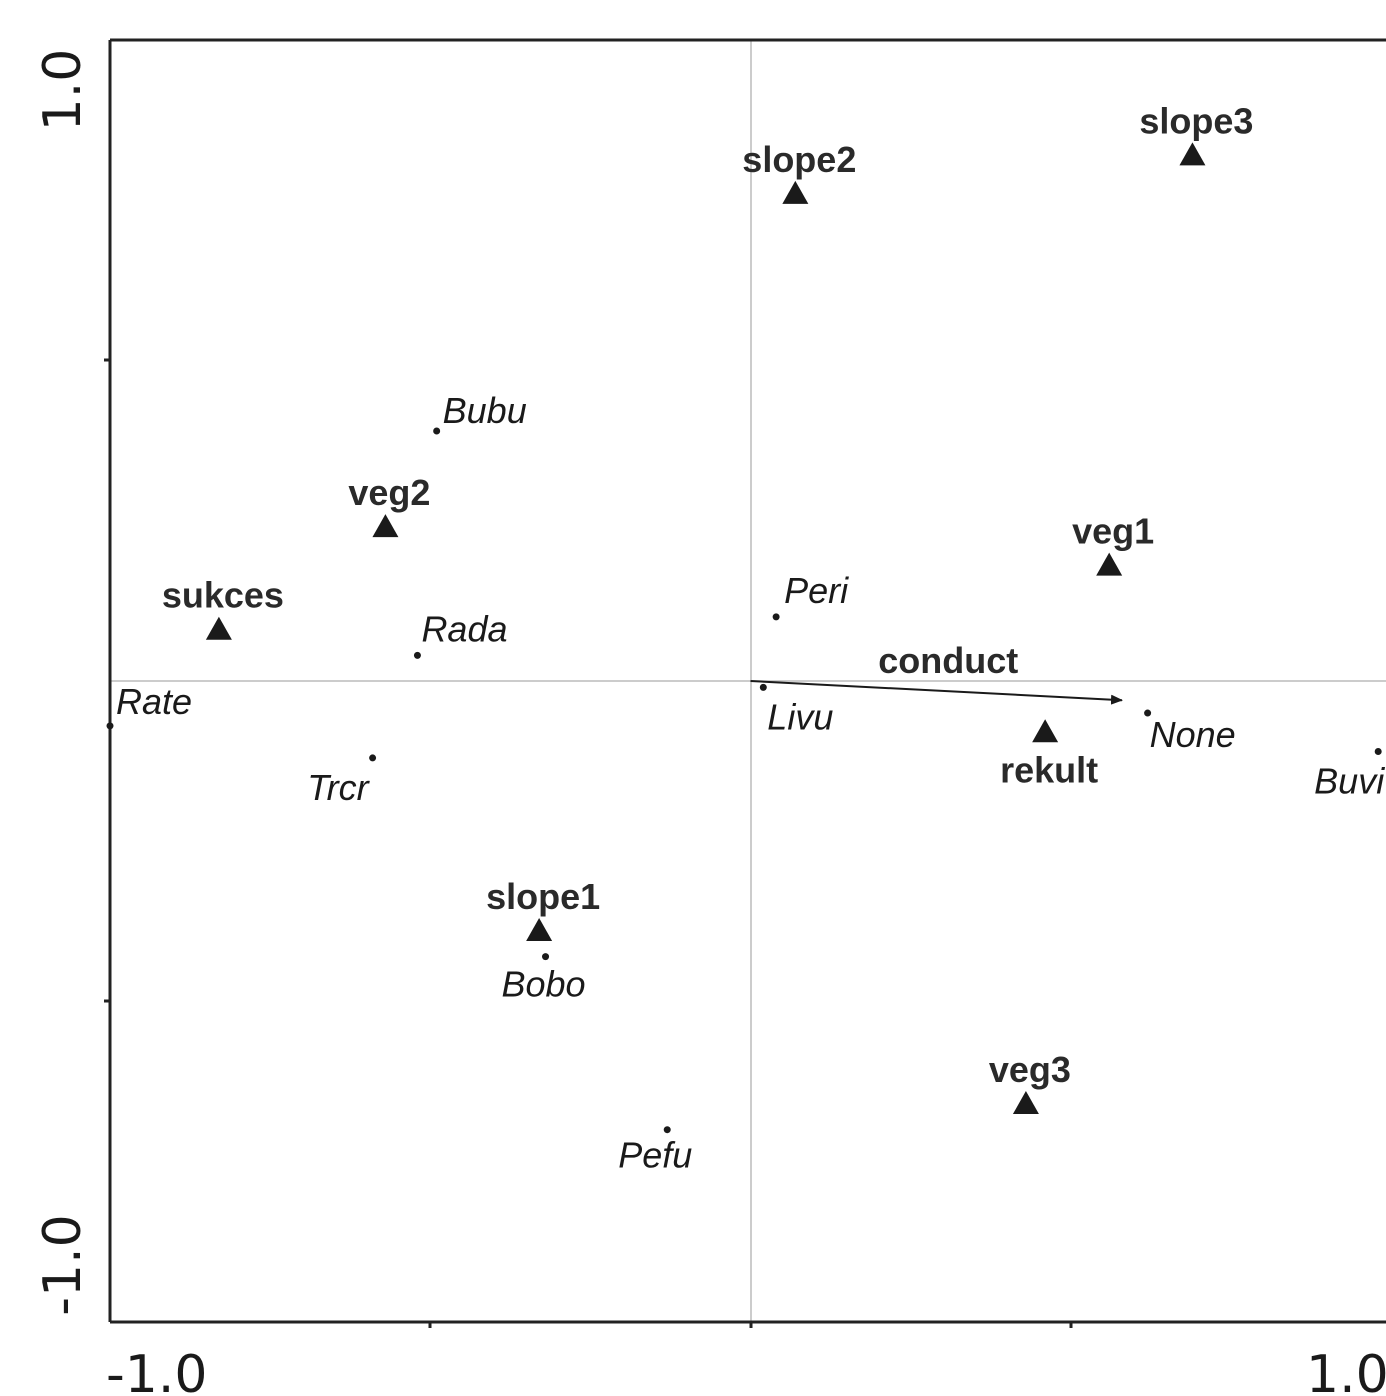 The width and height of the screenshot is (1386, 1396). I want to click on y-tick-label-max: 1.0, so click(63, 90).